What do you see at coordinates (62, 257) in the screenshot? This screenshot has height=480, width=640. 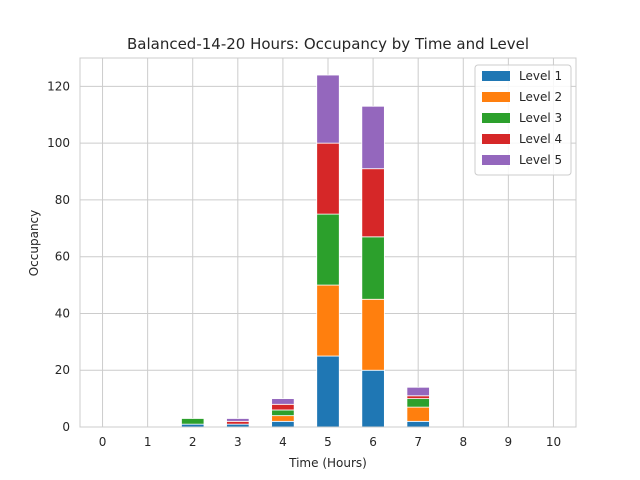 I see `y-tick-label: 60` at bounding box center [62, 257].